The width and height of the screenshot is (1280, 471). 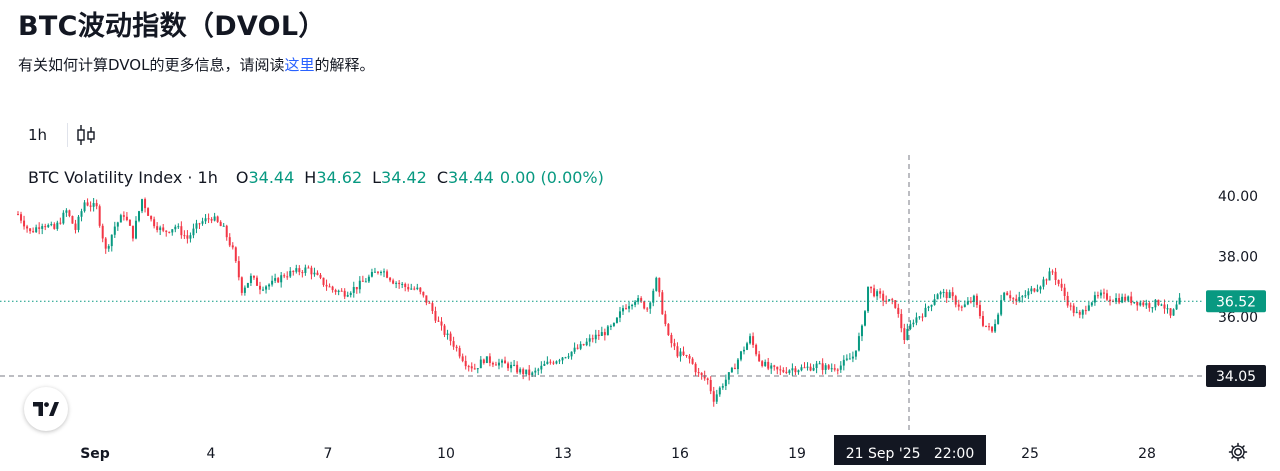 I want to click on close-value: 34.44, so click(x=471, y=177).